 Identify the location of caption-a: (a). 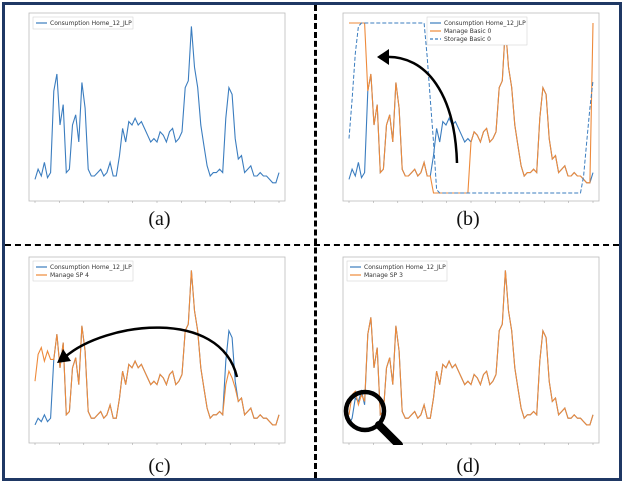
(159, 219).